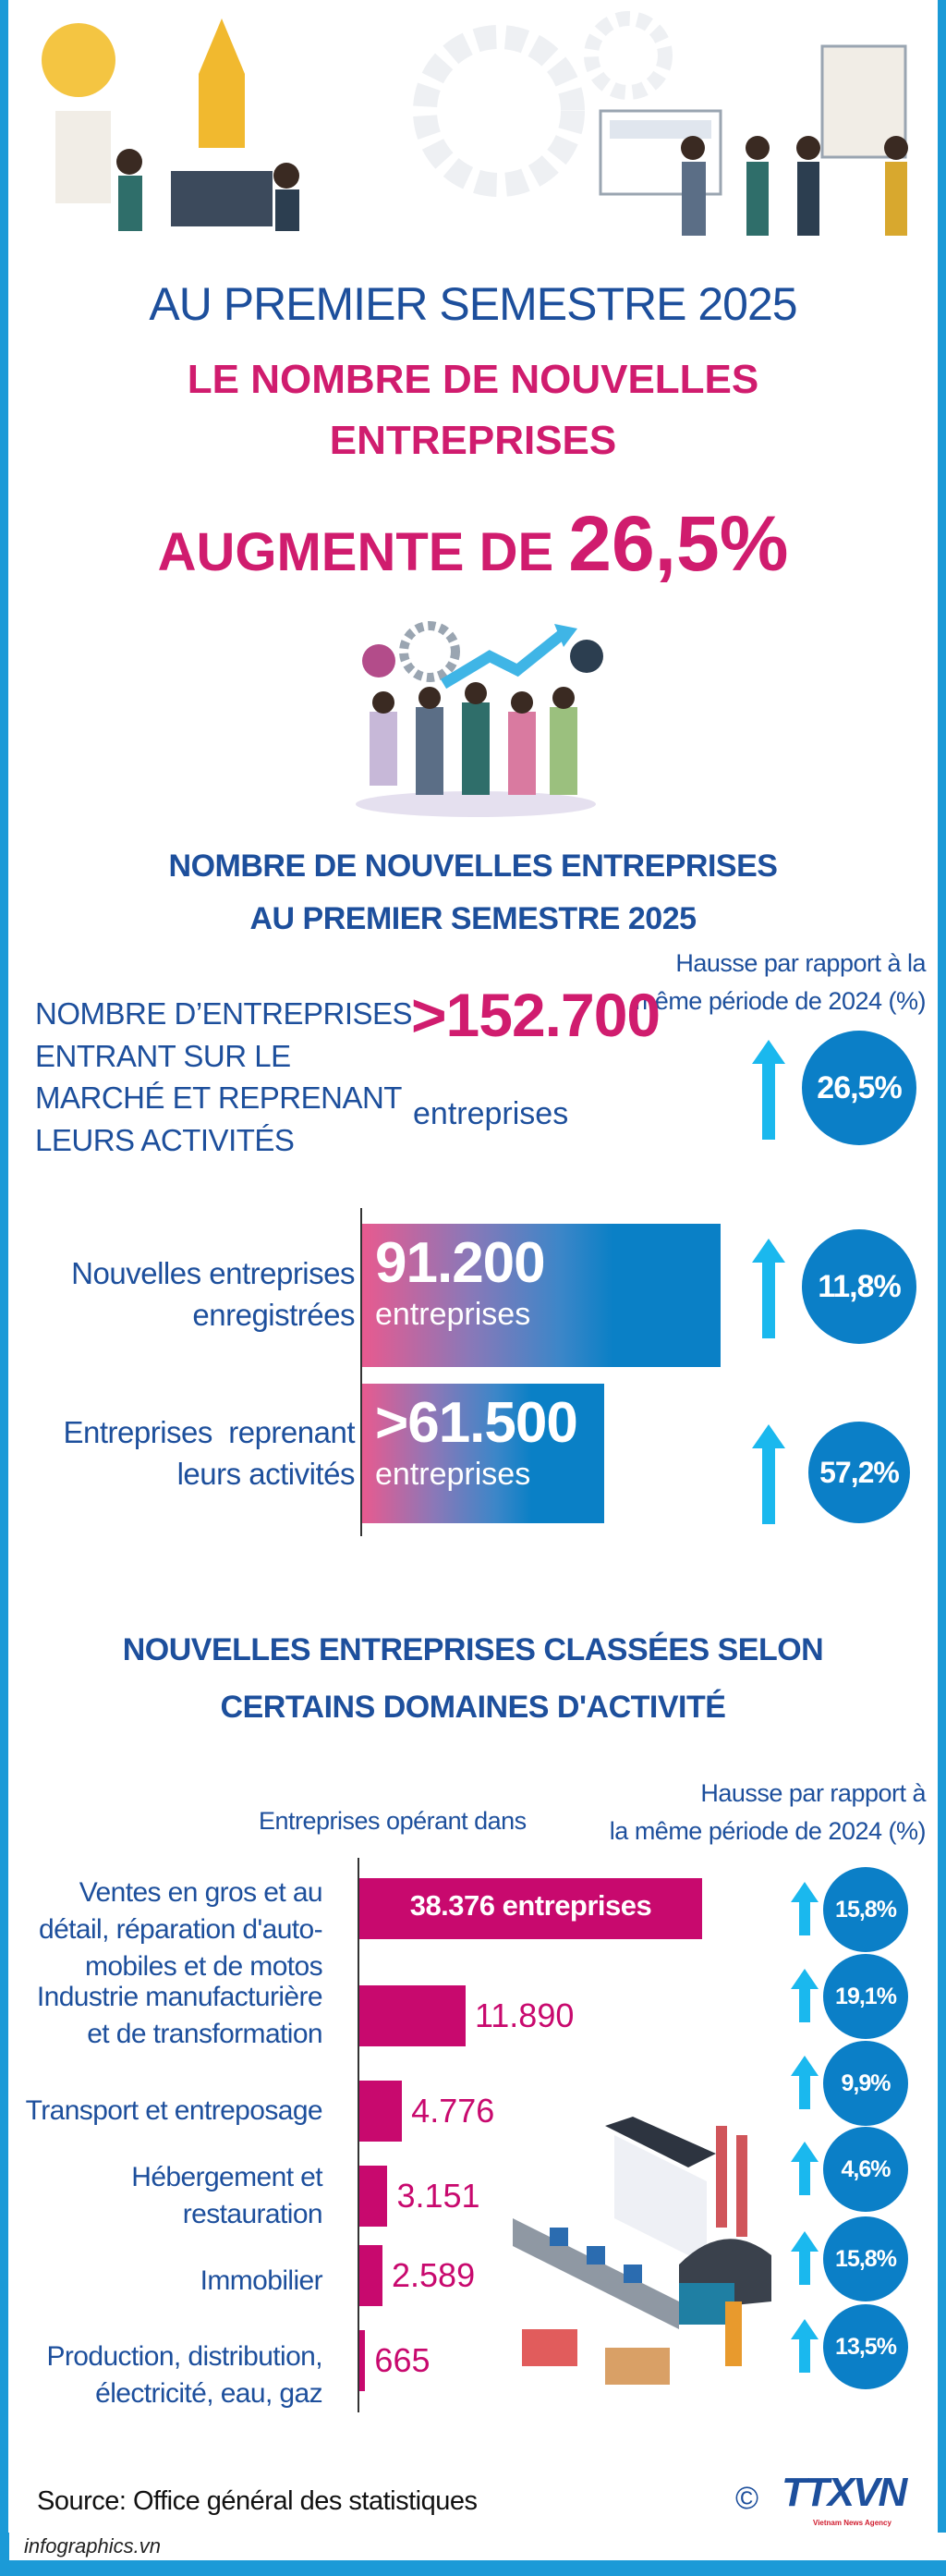  Describe the element at coordinates (852, 2523) in the screenshot. I see `ttxvn-logo-subtitle: Vietnam News Agency` at that location.